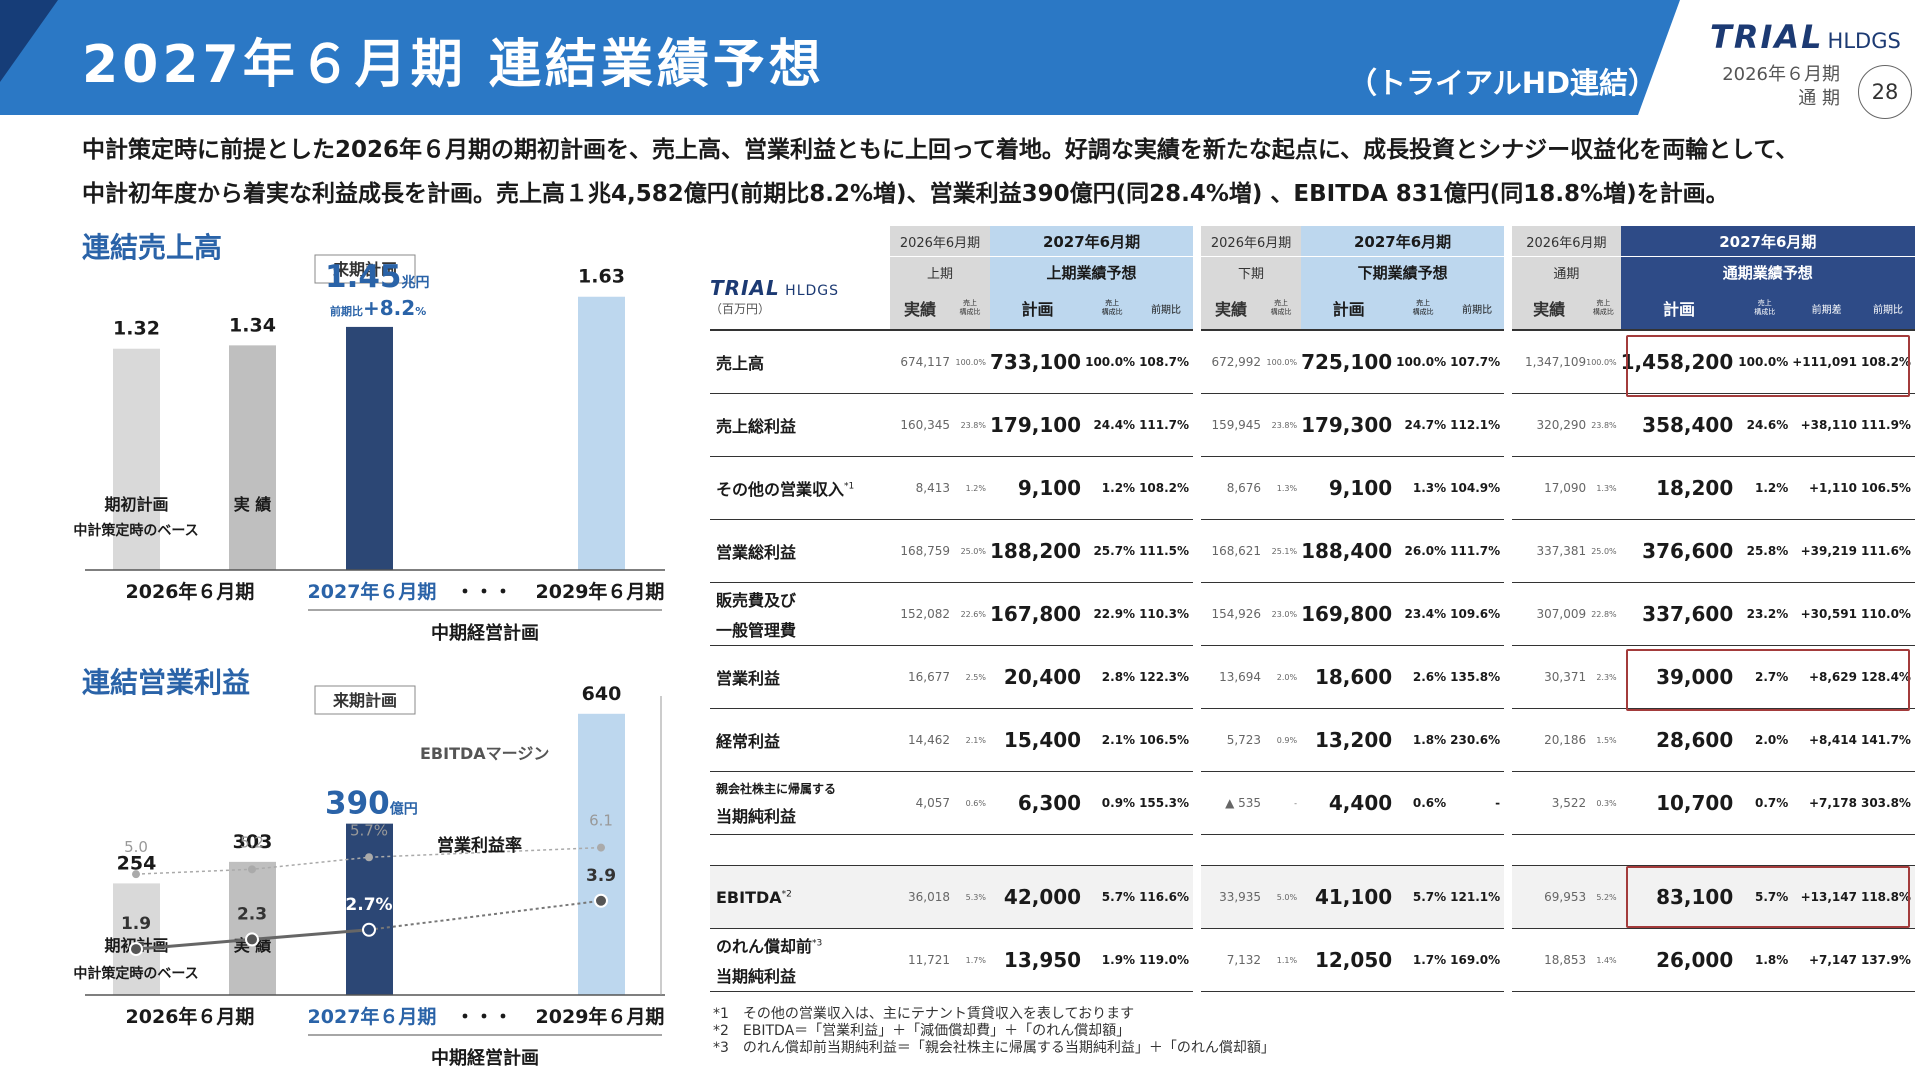 The height and width of the screenshot is (1080, 1920). Describe the element at coordinates (1549, 740) in the screenshot. I see `fy-actual-cell: 20,186` at that location.